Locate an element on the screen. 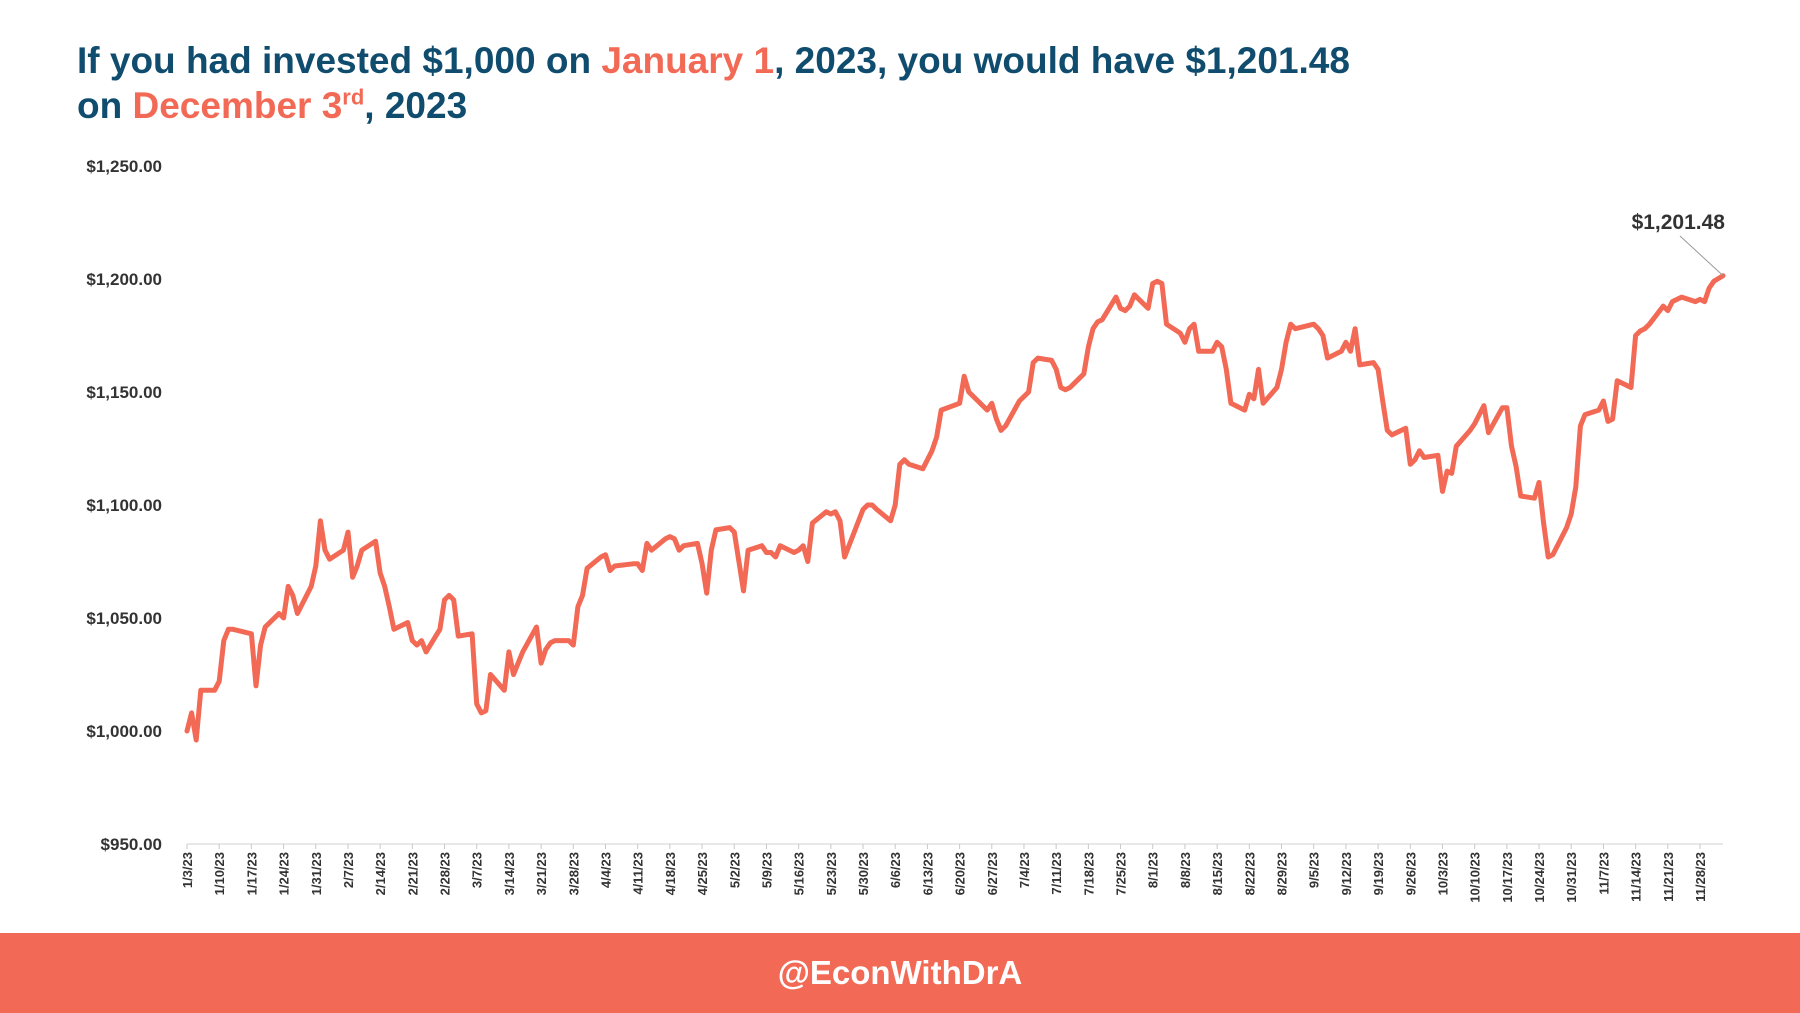 The width and height of the screenshot is (1800, 1013). footer-bar: @EconWithDrA is located at coordinates (900, 973).